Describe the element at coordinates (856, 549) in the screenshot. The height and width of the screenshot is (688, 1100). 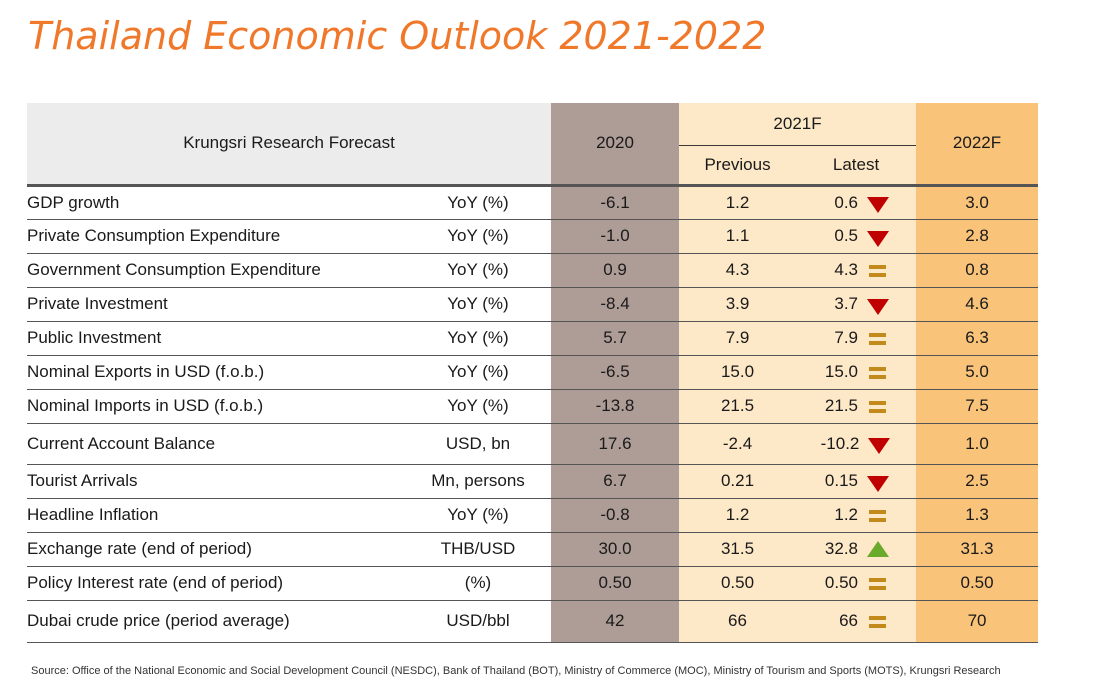
I see `value-2021-latest-cell: 32.8` at that location.